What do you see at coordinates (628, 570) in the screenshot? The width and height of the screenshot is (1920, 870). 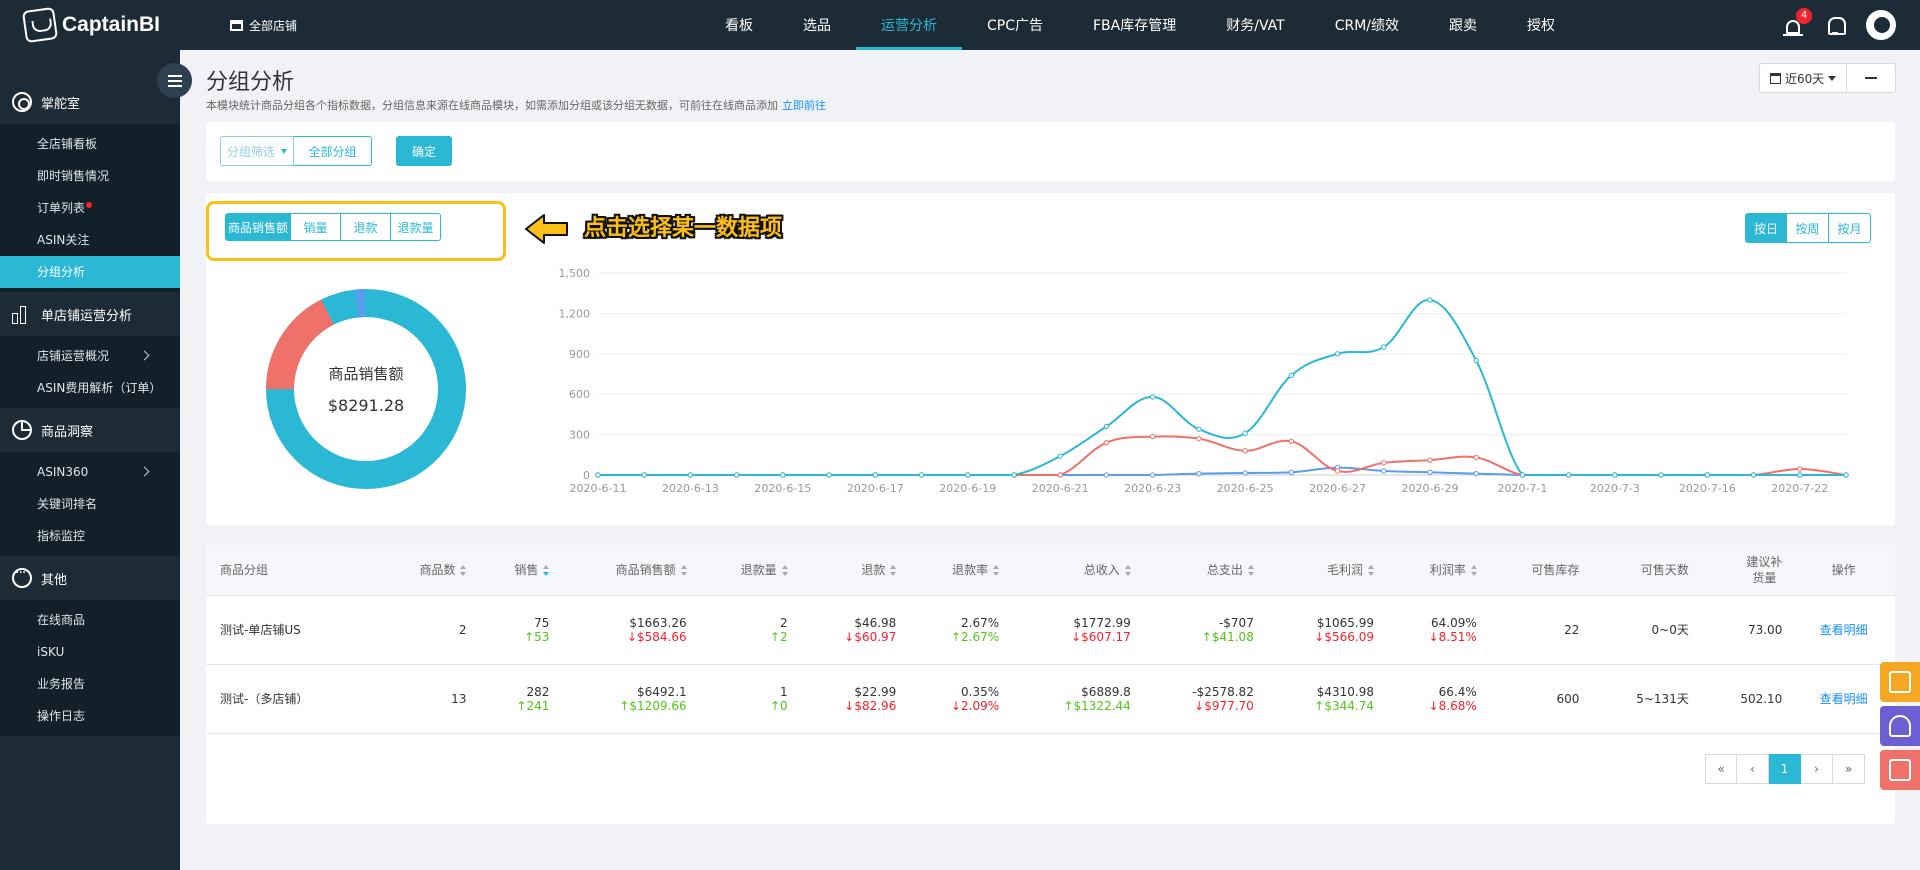 I see `table-header-3: 商品销售额` at bounding box center [628, 570].